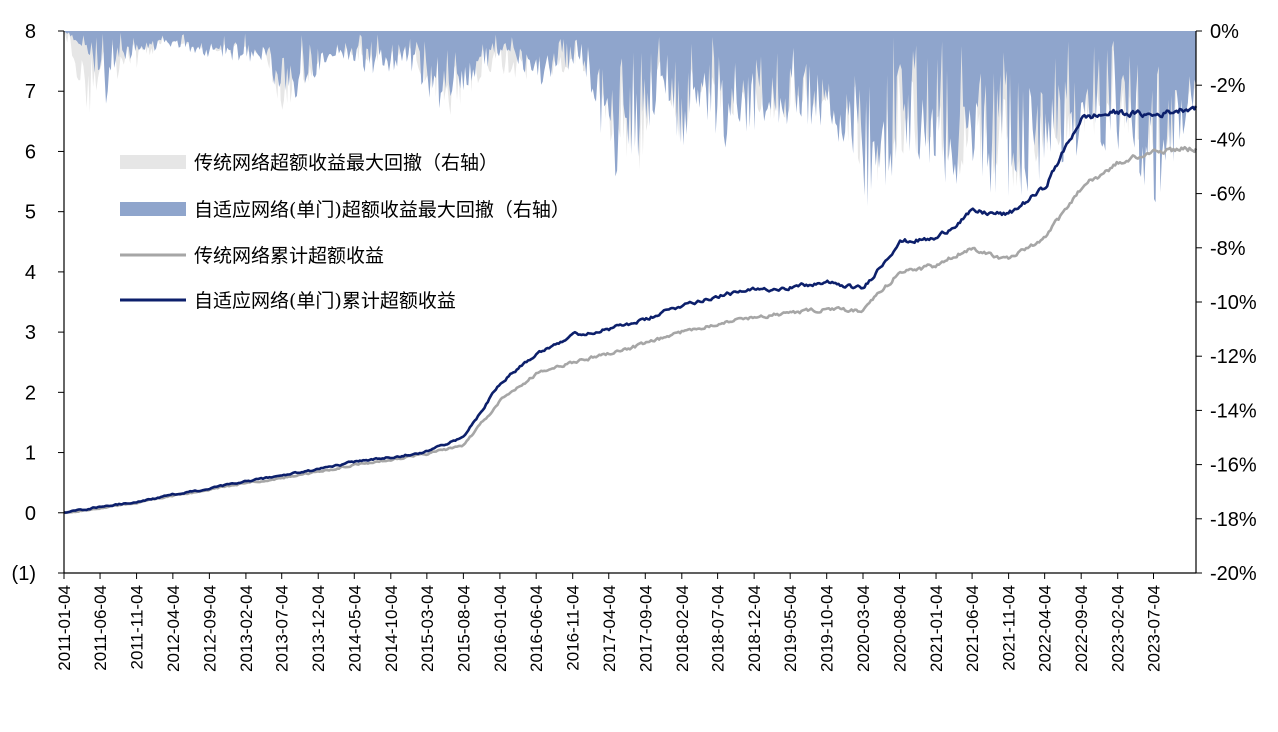  What do you see at coordinates (754, 628) in the screenshot?
I see `x-tick-label: 2018-12-04` at bounding box center [754, 628].